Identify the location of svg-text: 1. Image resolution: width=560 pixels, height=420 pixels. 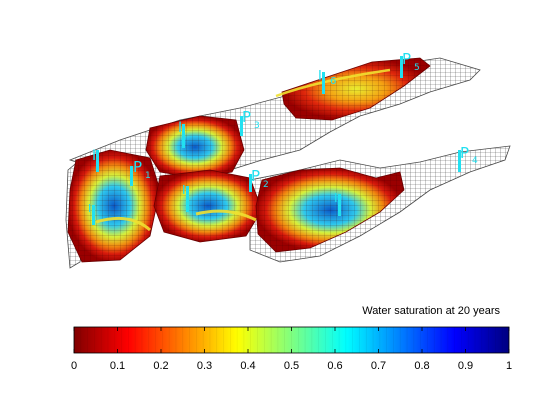
(148, 176).